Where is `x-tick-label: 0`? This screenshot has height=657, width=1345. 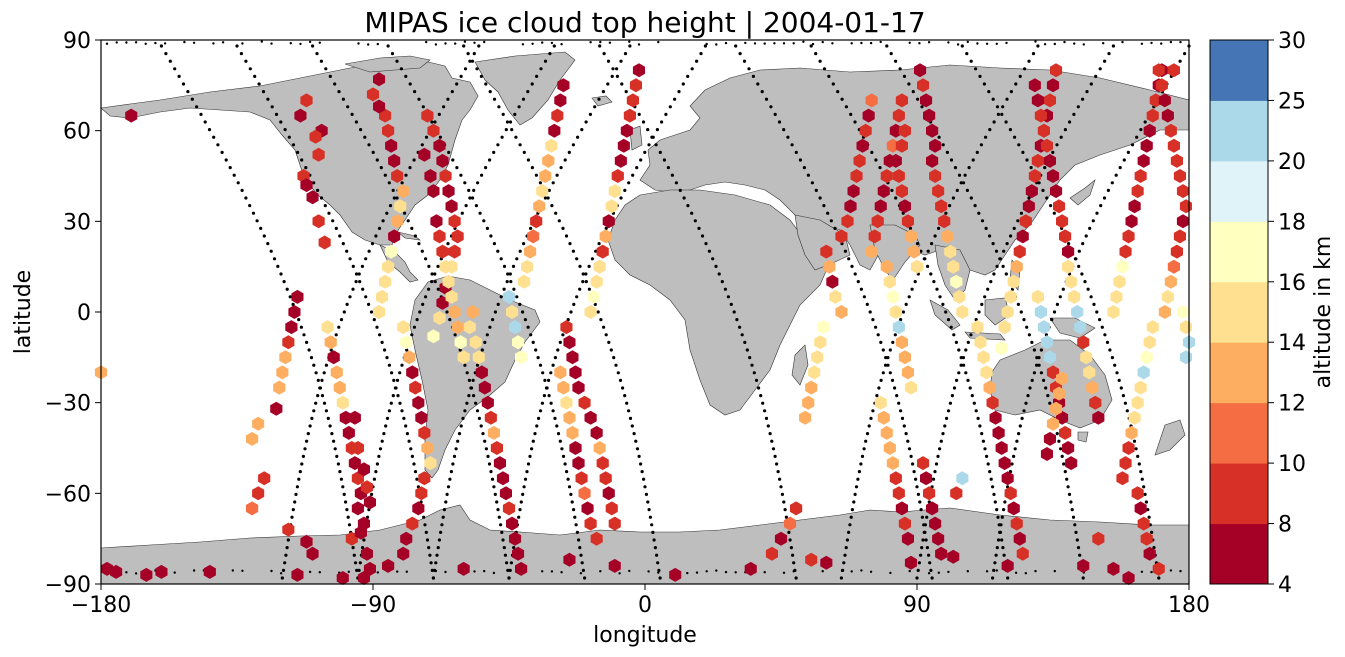 x-tick-label: 0 is located at coordinates (645, 605).